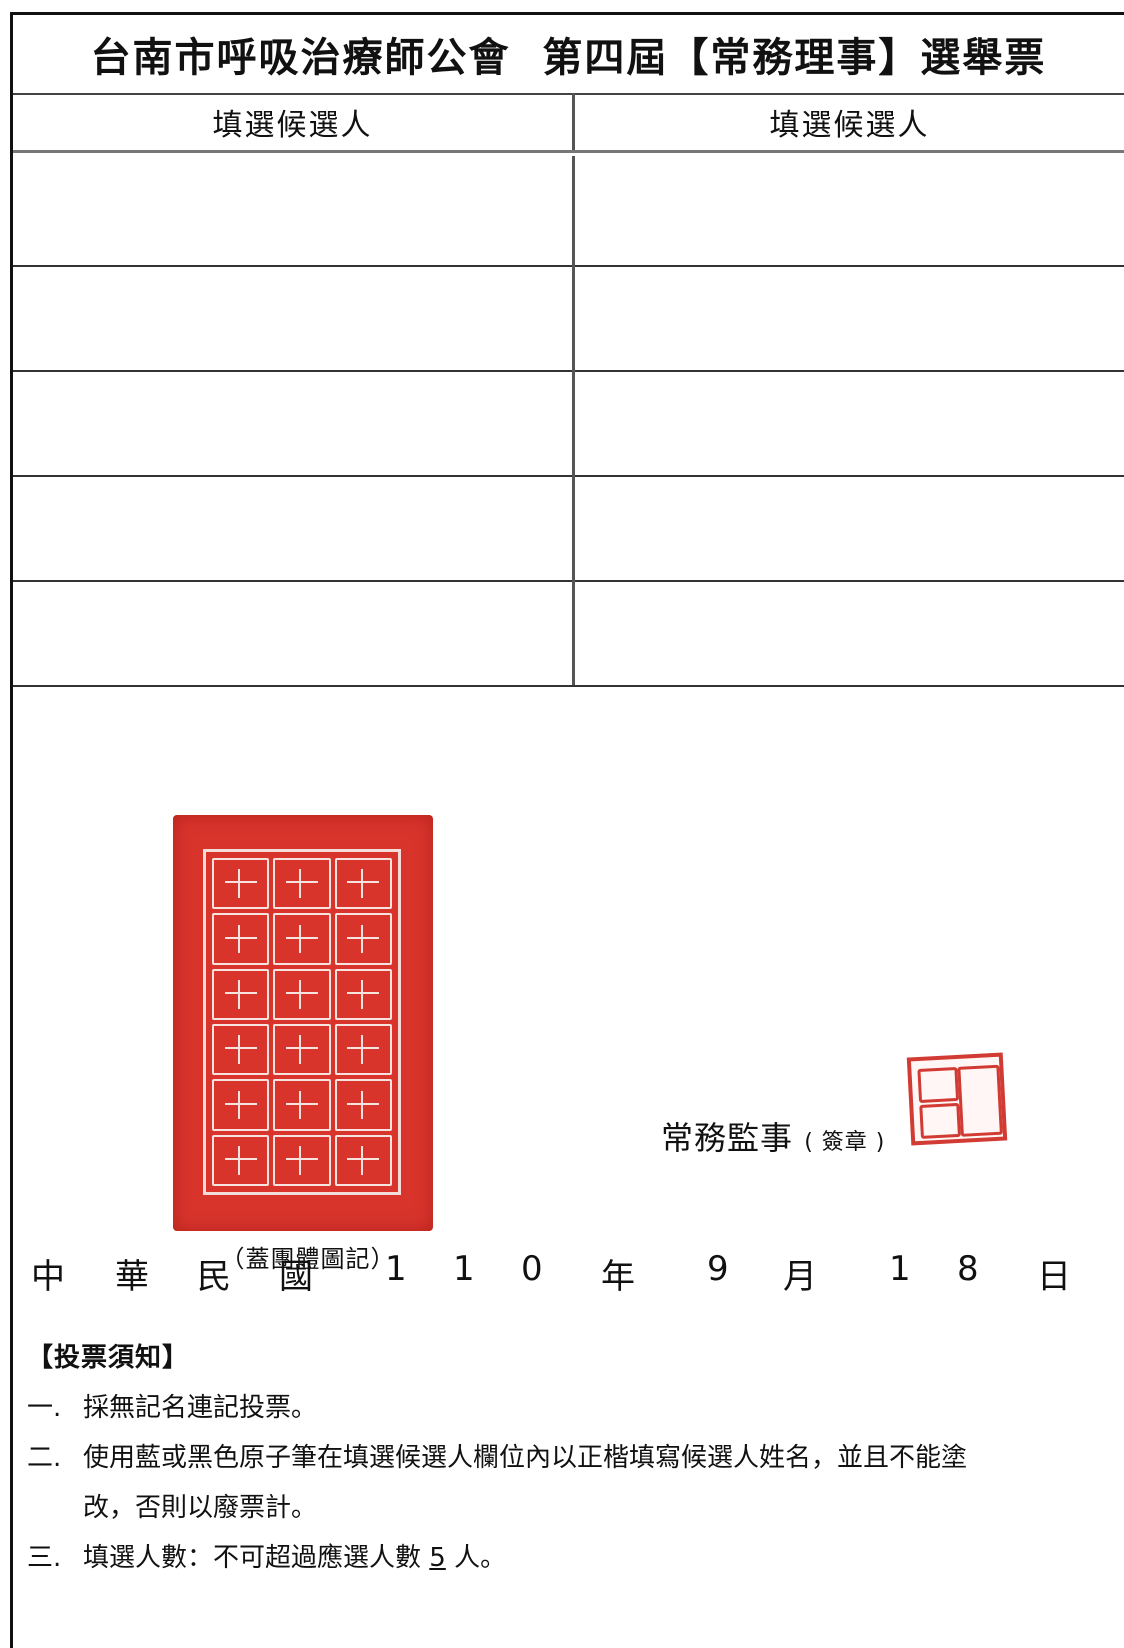 This screenshot has width=1124, height=1648. Describe the element at coordinates (849, 125) in the screenshot. I see `column-header-right: 填選候選人` at that location.